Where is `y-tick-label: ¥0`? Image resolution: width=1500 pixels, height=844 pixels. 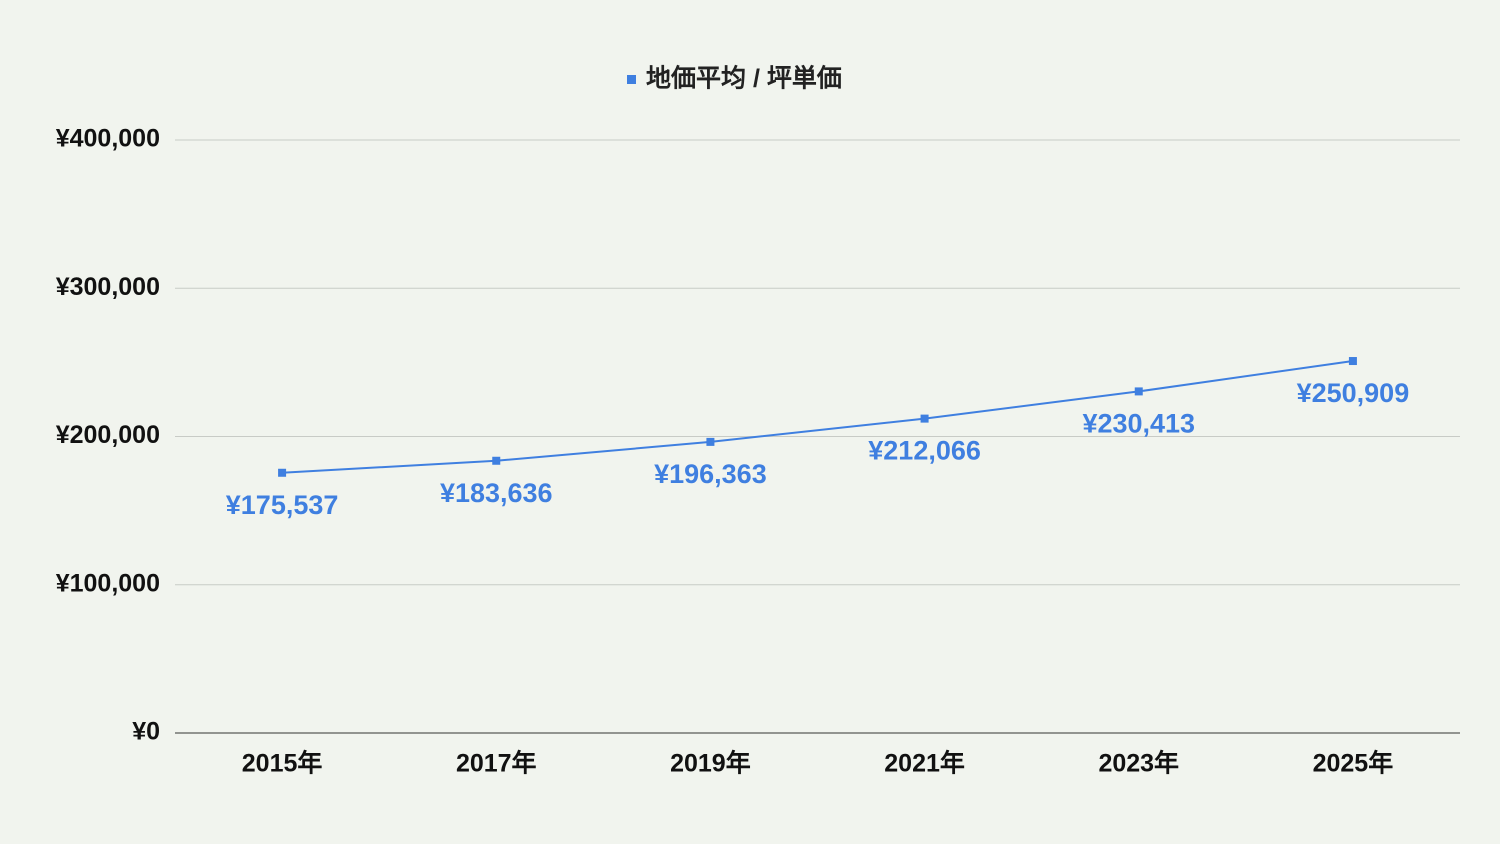
y-tick-label: ¥0 is located at coordinates (146, 732).